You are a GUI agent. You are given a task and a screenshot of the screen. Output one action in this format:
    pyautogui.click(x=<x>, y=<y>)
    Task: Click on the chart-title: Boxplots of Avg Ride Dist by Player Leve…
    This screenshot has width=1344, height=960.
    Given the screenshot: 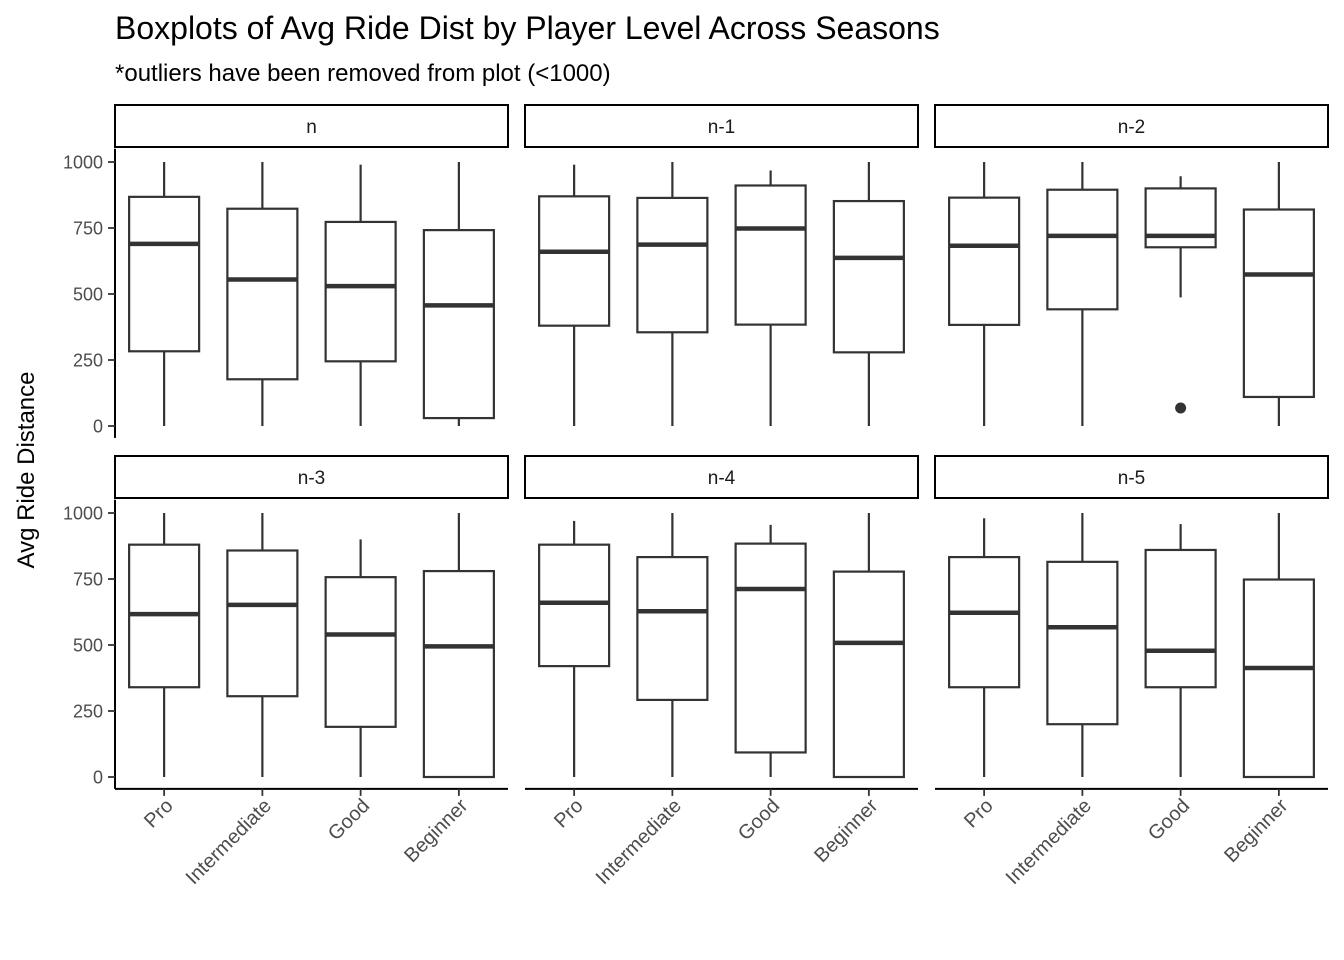 What is the action you would take?
    pyautogui.click(x=527, y=28)
    